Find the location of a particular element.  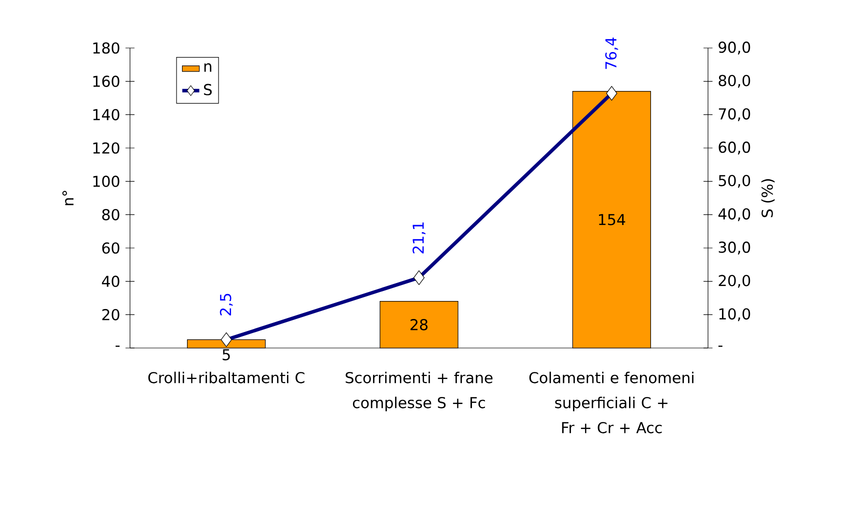

y-tick-label: 160 is located at coordinates (106, 82).